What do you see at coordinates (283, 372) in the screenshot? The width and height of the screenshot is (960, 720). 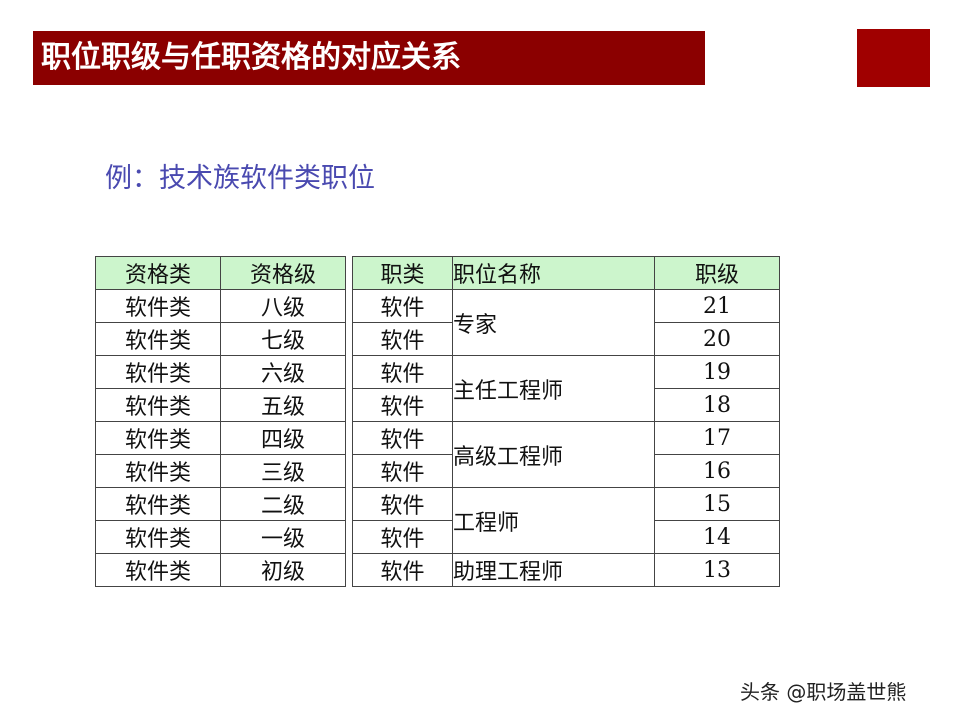 I see `table-cell: 六级` at bounding box center [283, 372].